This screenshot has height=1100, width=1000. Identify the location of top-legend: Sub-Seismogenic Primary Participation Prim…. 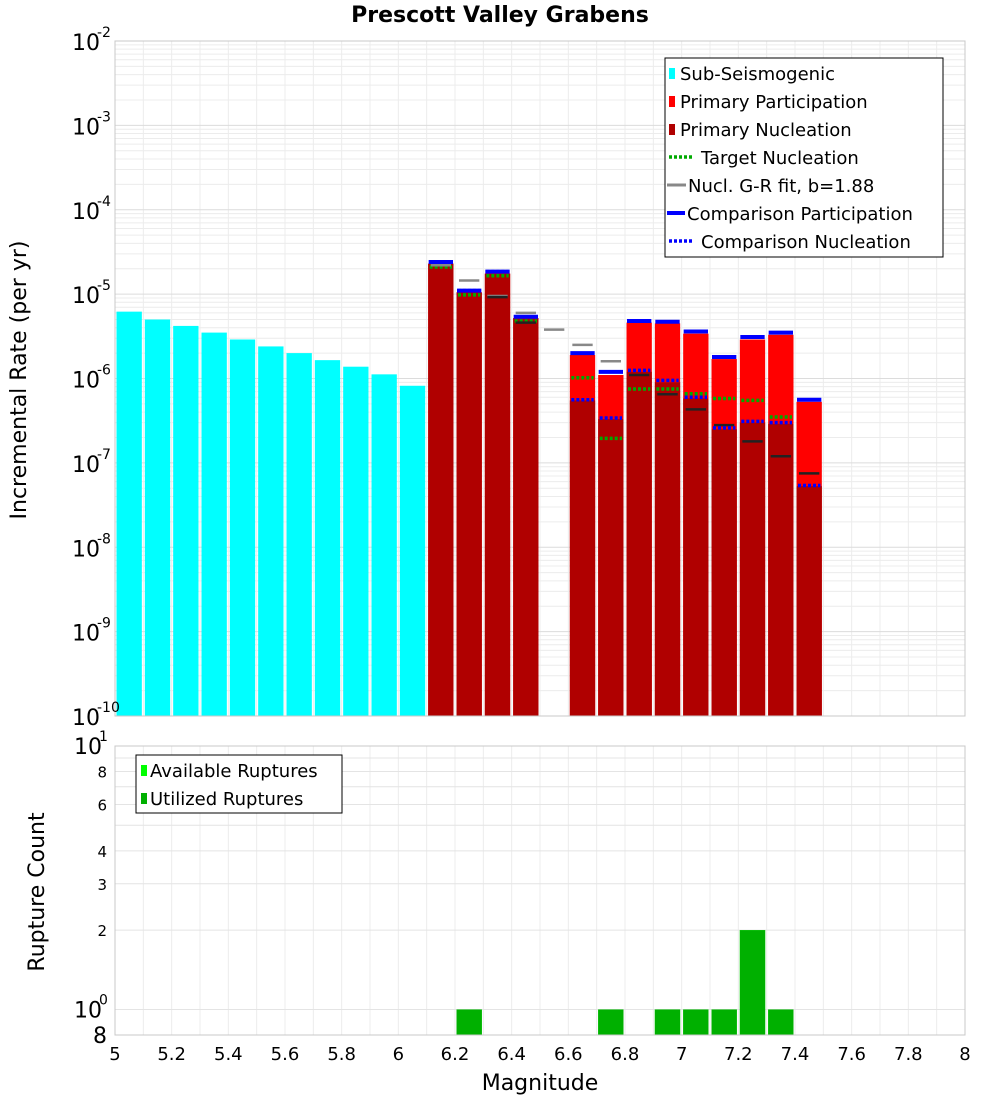
(804, 157).